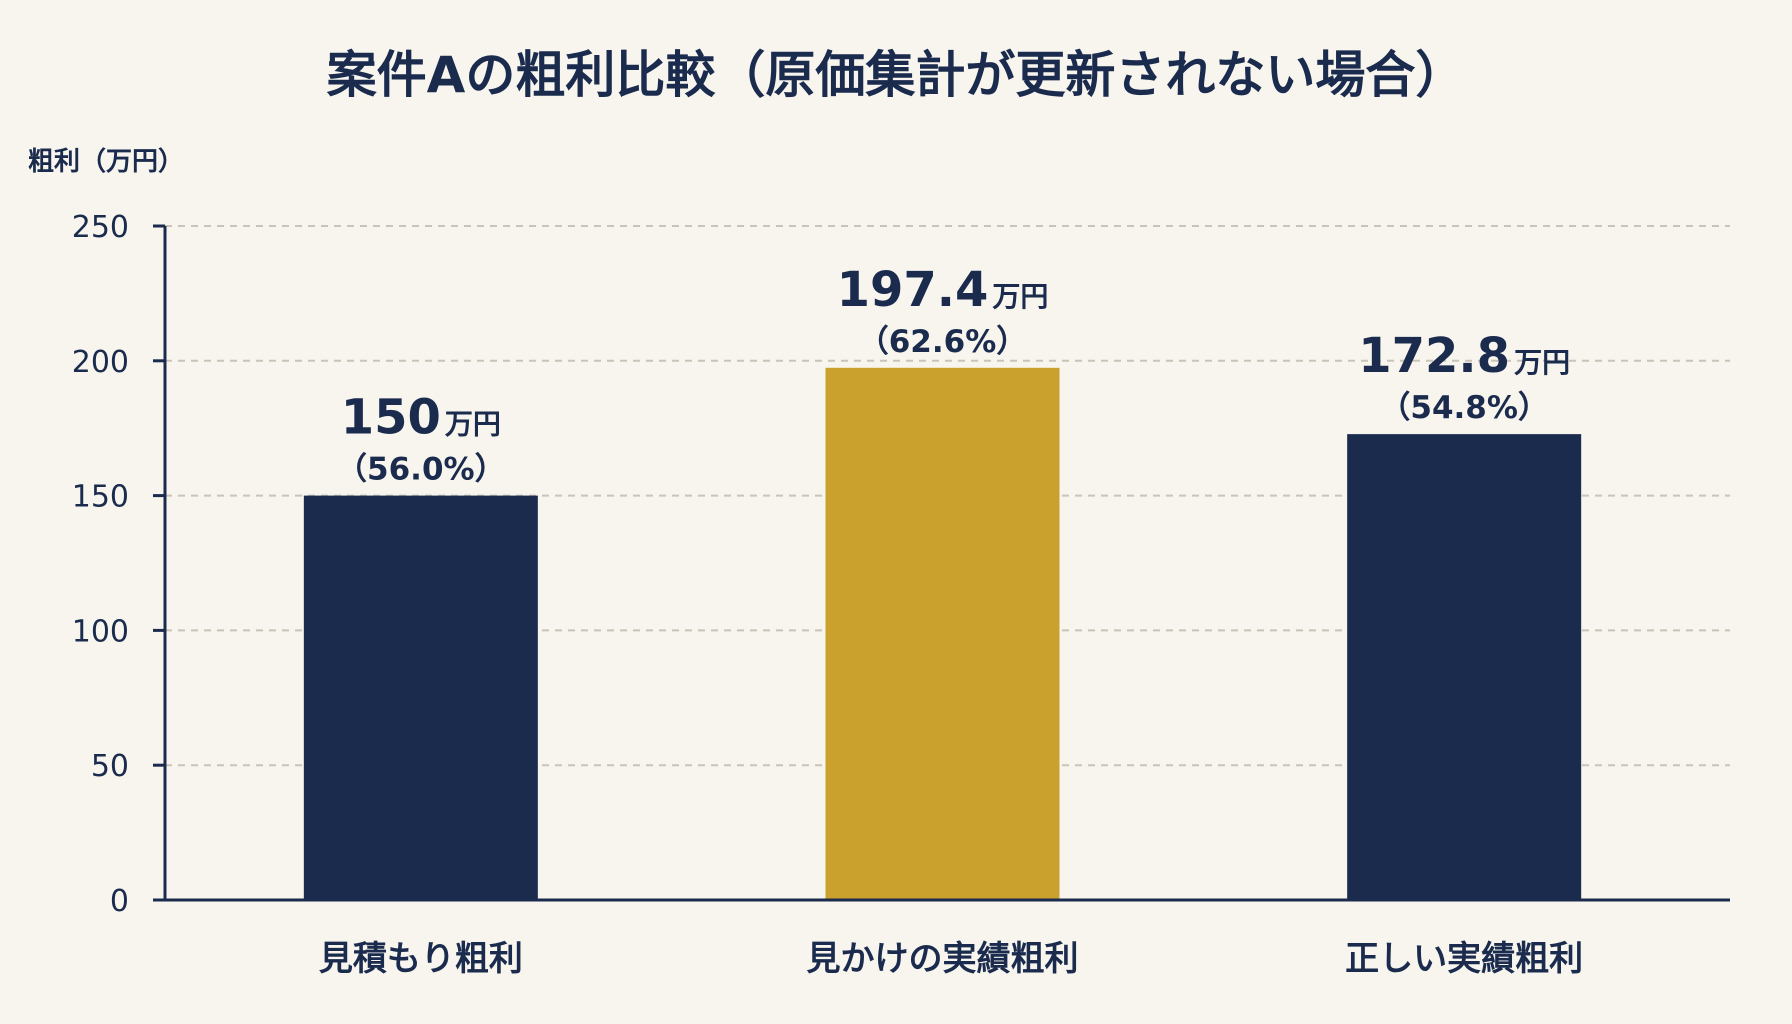 The width and height of the screenshot is (1792, 1024). What do you see at coordinates (100, 227) in the screenshot?
I see `y-tick-label: 250` at bounding box center [100, 227].